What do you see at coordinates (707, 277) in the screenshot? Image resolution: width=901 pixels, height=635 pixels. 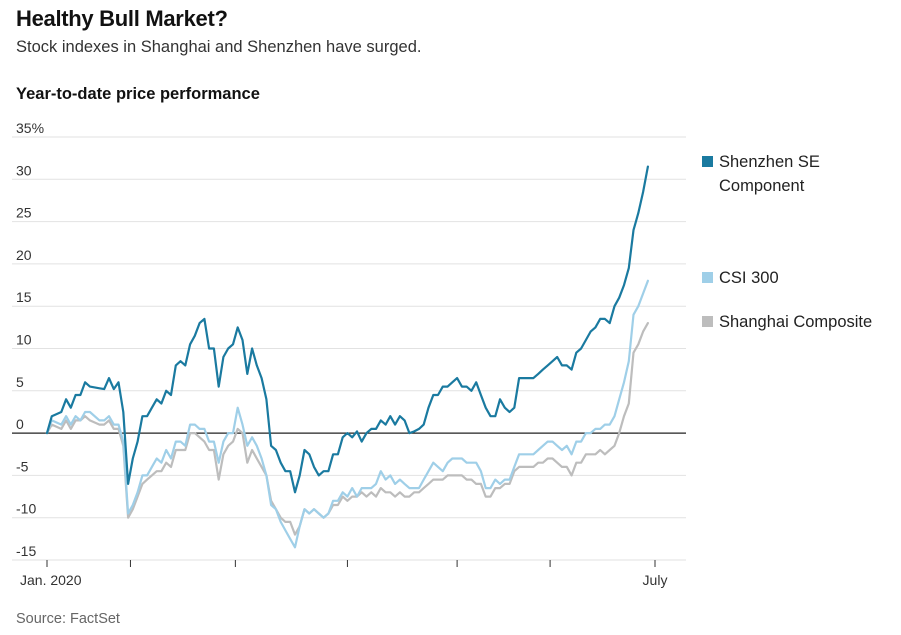 I see `legend-swatch-csi300` at bounding box center [707, 277].